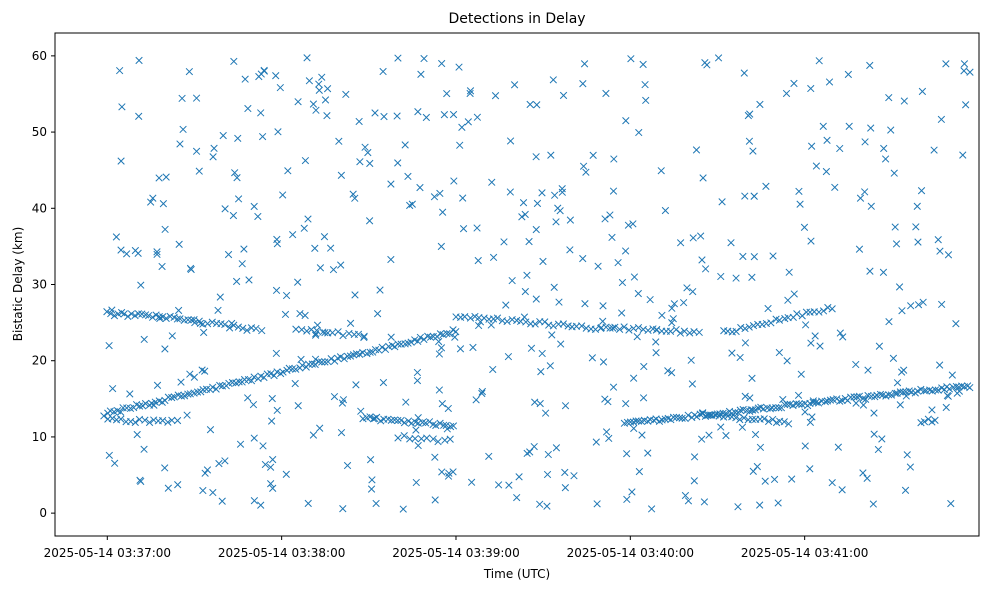 The height and width of the screenshot is (590, 989). I want to click on y-axis-label: Bistatic Delay (km), so click(18, 284).